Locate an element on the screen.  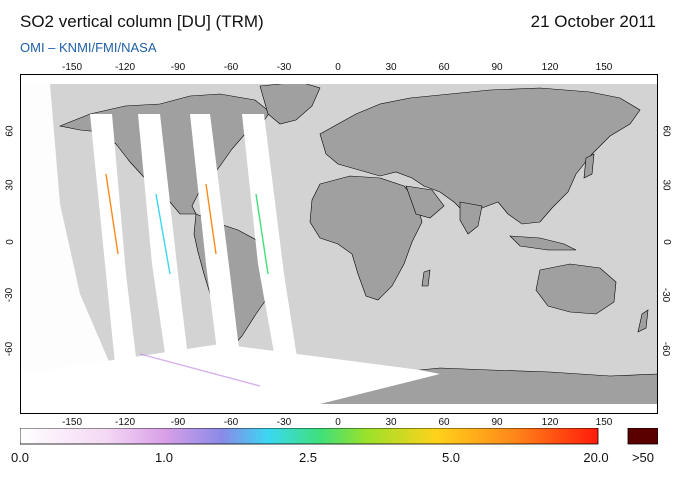
colorbar-label: 20.0 is located at coordinates (596, 457).